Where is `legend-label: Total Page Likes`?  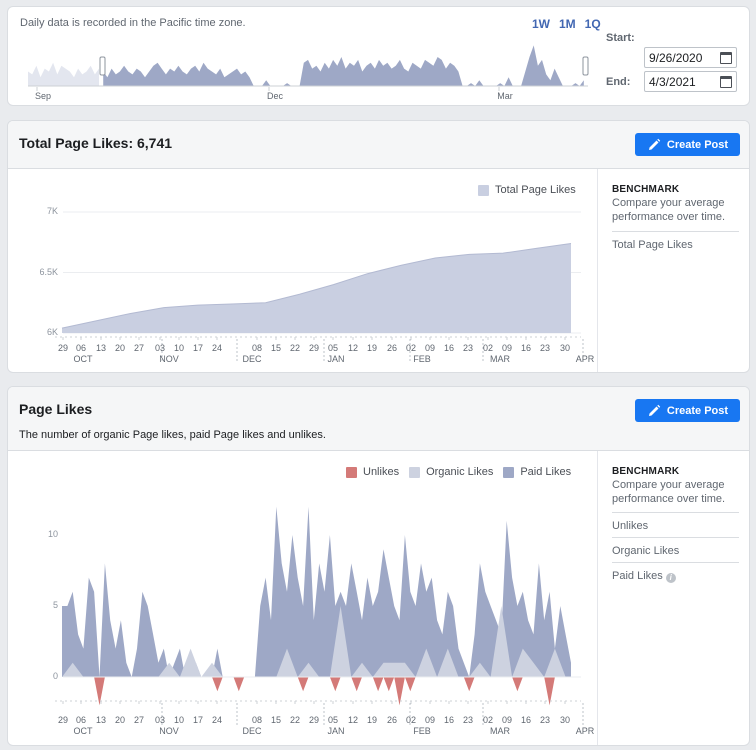 legend-label: Total Page Likes is located at coordinates (535, 190).